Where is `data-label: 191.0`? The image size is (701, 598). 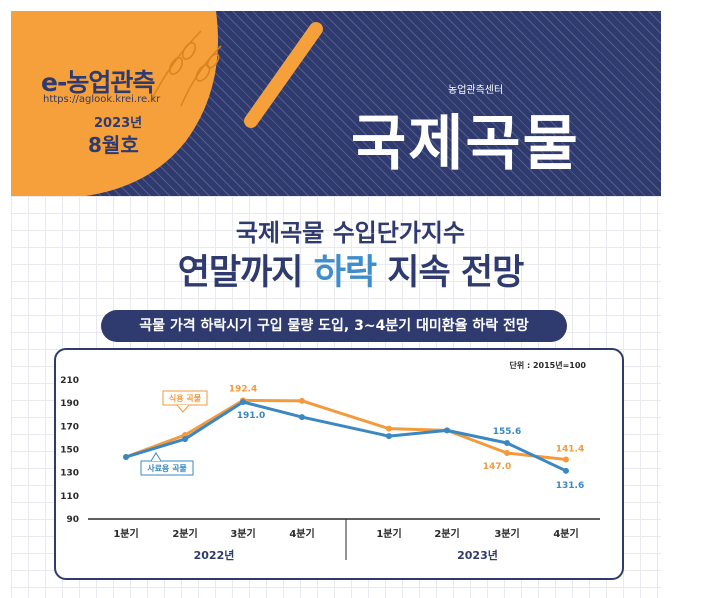
data-label: 191.0 is located at coordinates (251, 416).